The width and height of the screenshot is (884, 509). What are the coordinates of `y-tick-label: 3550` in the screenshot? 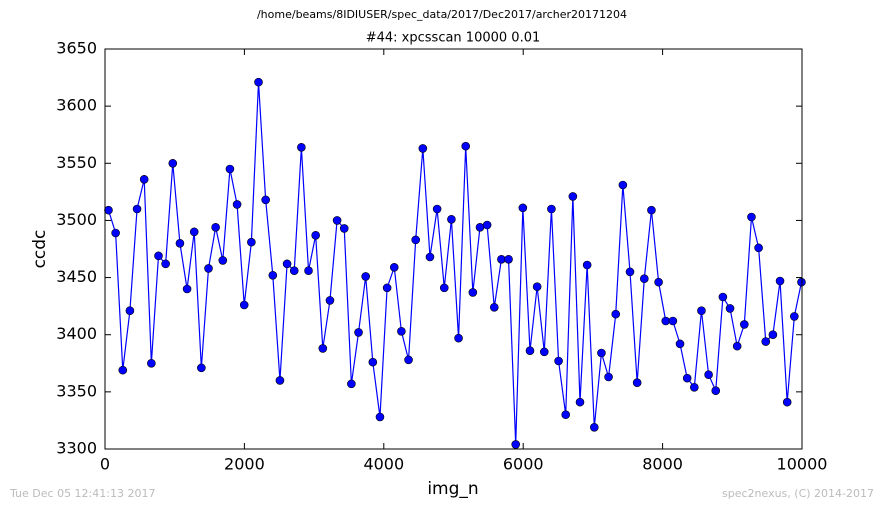 It's located at (76, 162).